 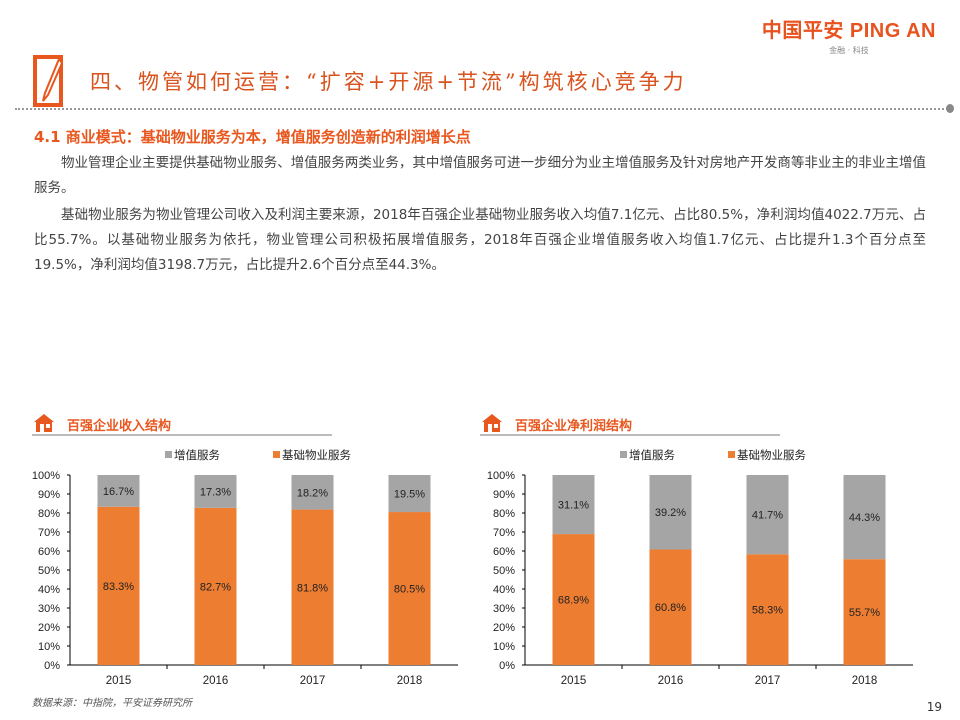 I want to click on chart2-title: 百强企业净利润结构, so click(x=574, y=426).